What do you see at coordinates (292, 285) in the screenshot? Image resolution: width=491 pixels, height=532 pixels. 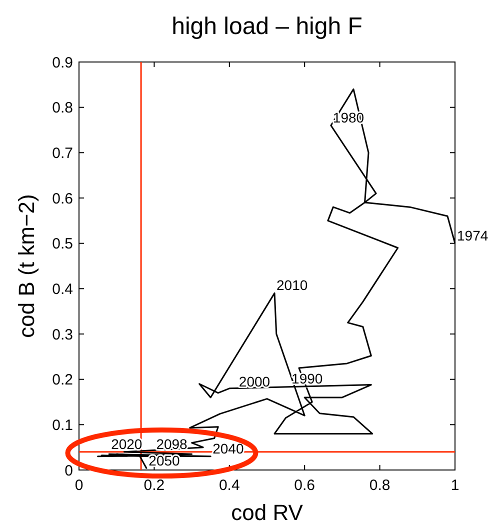 I see `annotation: 2010` at bounding box center [292, 285].